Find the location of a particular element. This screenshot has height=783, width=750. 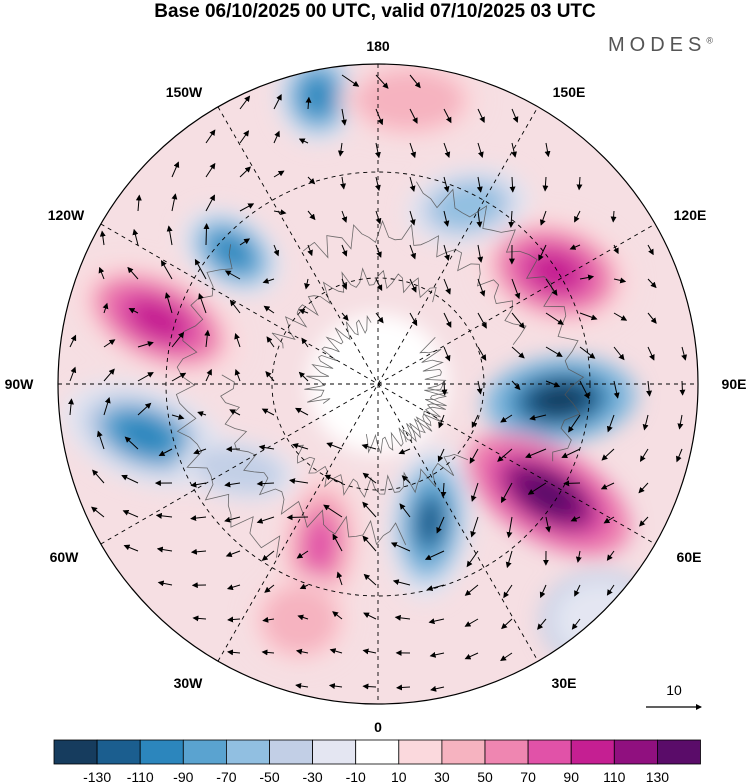

lon-label-90e: 90E is located at coordinates (734, 384).